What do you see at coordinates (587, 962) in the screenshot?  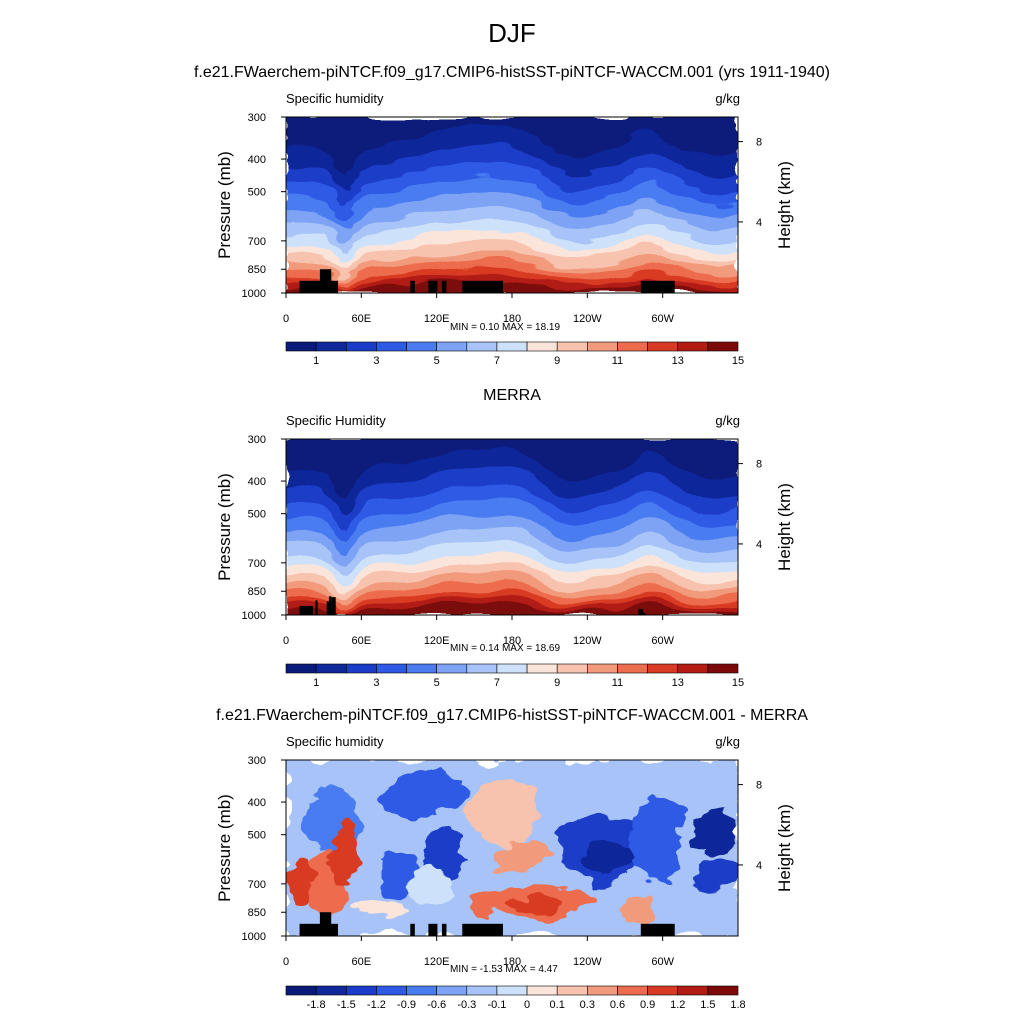 I see `panel-3-xtick-label-4: 120W` at bounding box center [587, 962].